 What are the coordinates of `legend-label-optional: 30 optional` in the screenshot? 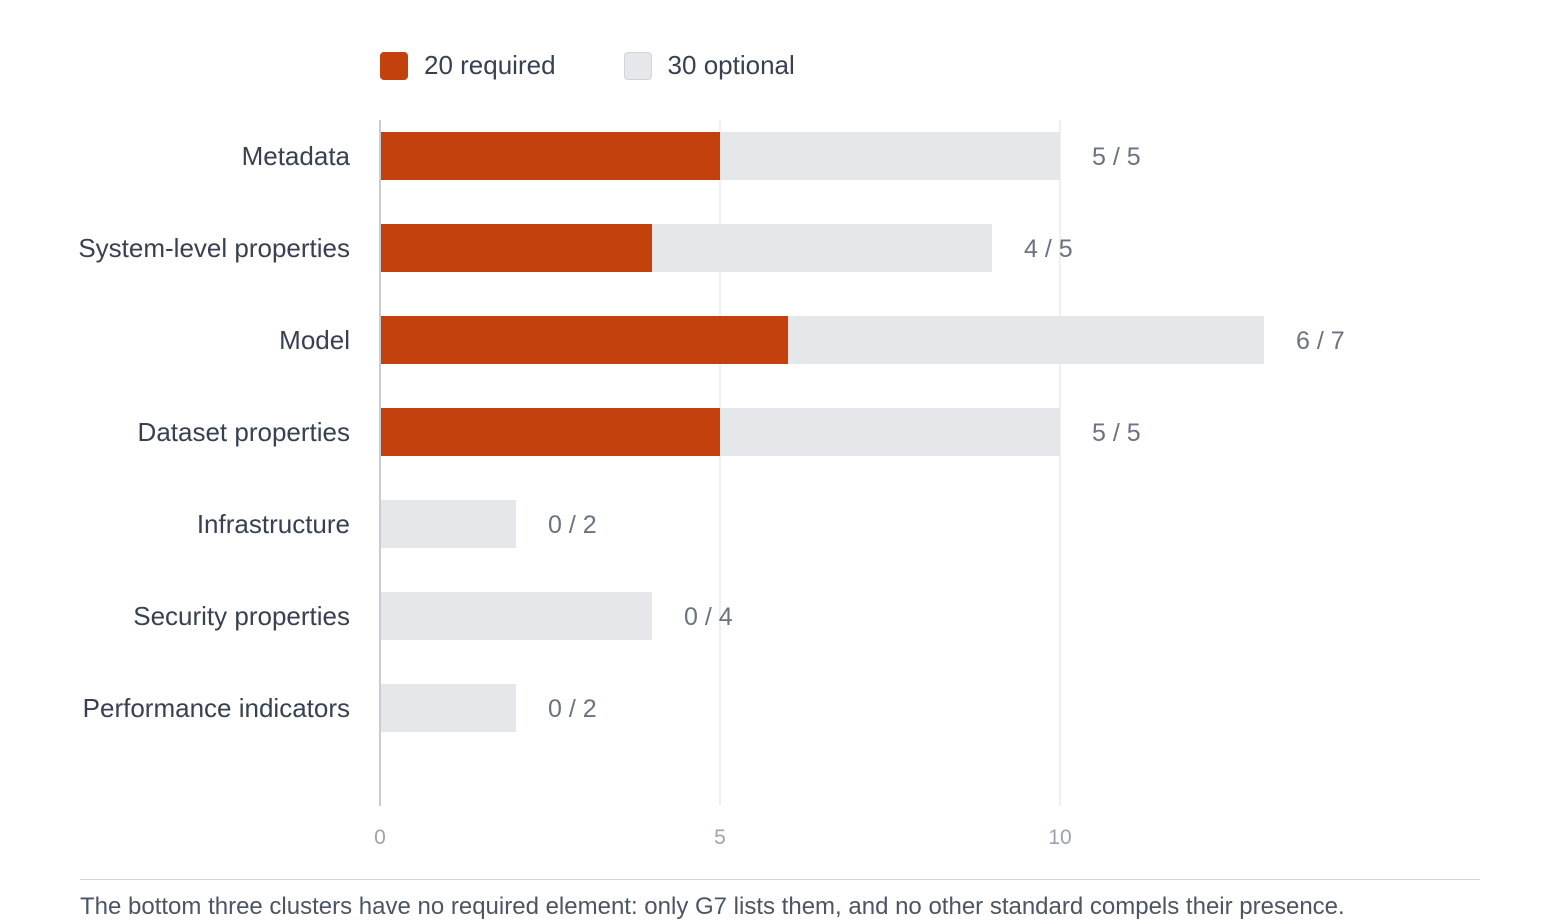 It's located at (731, 65).